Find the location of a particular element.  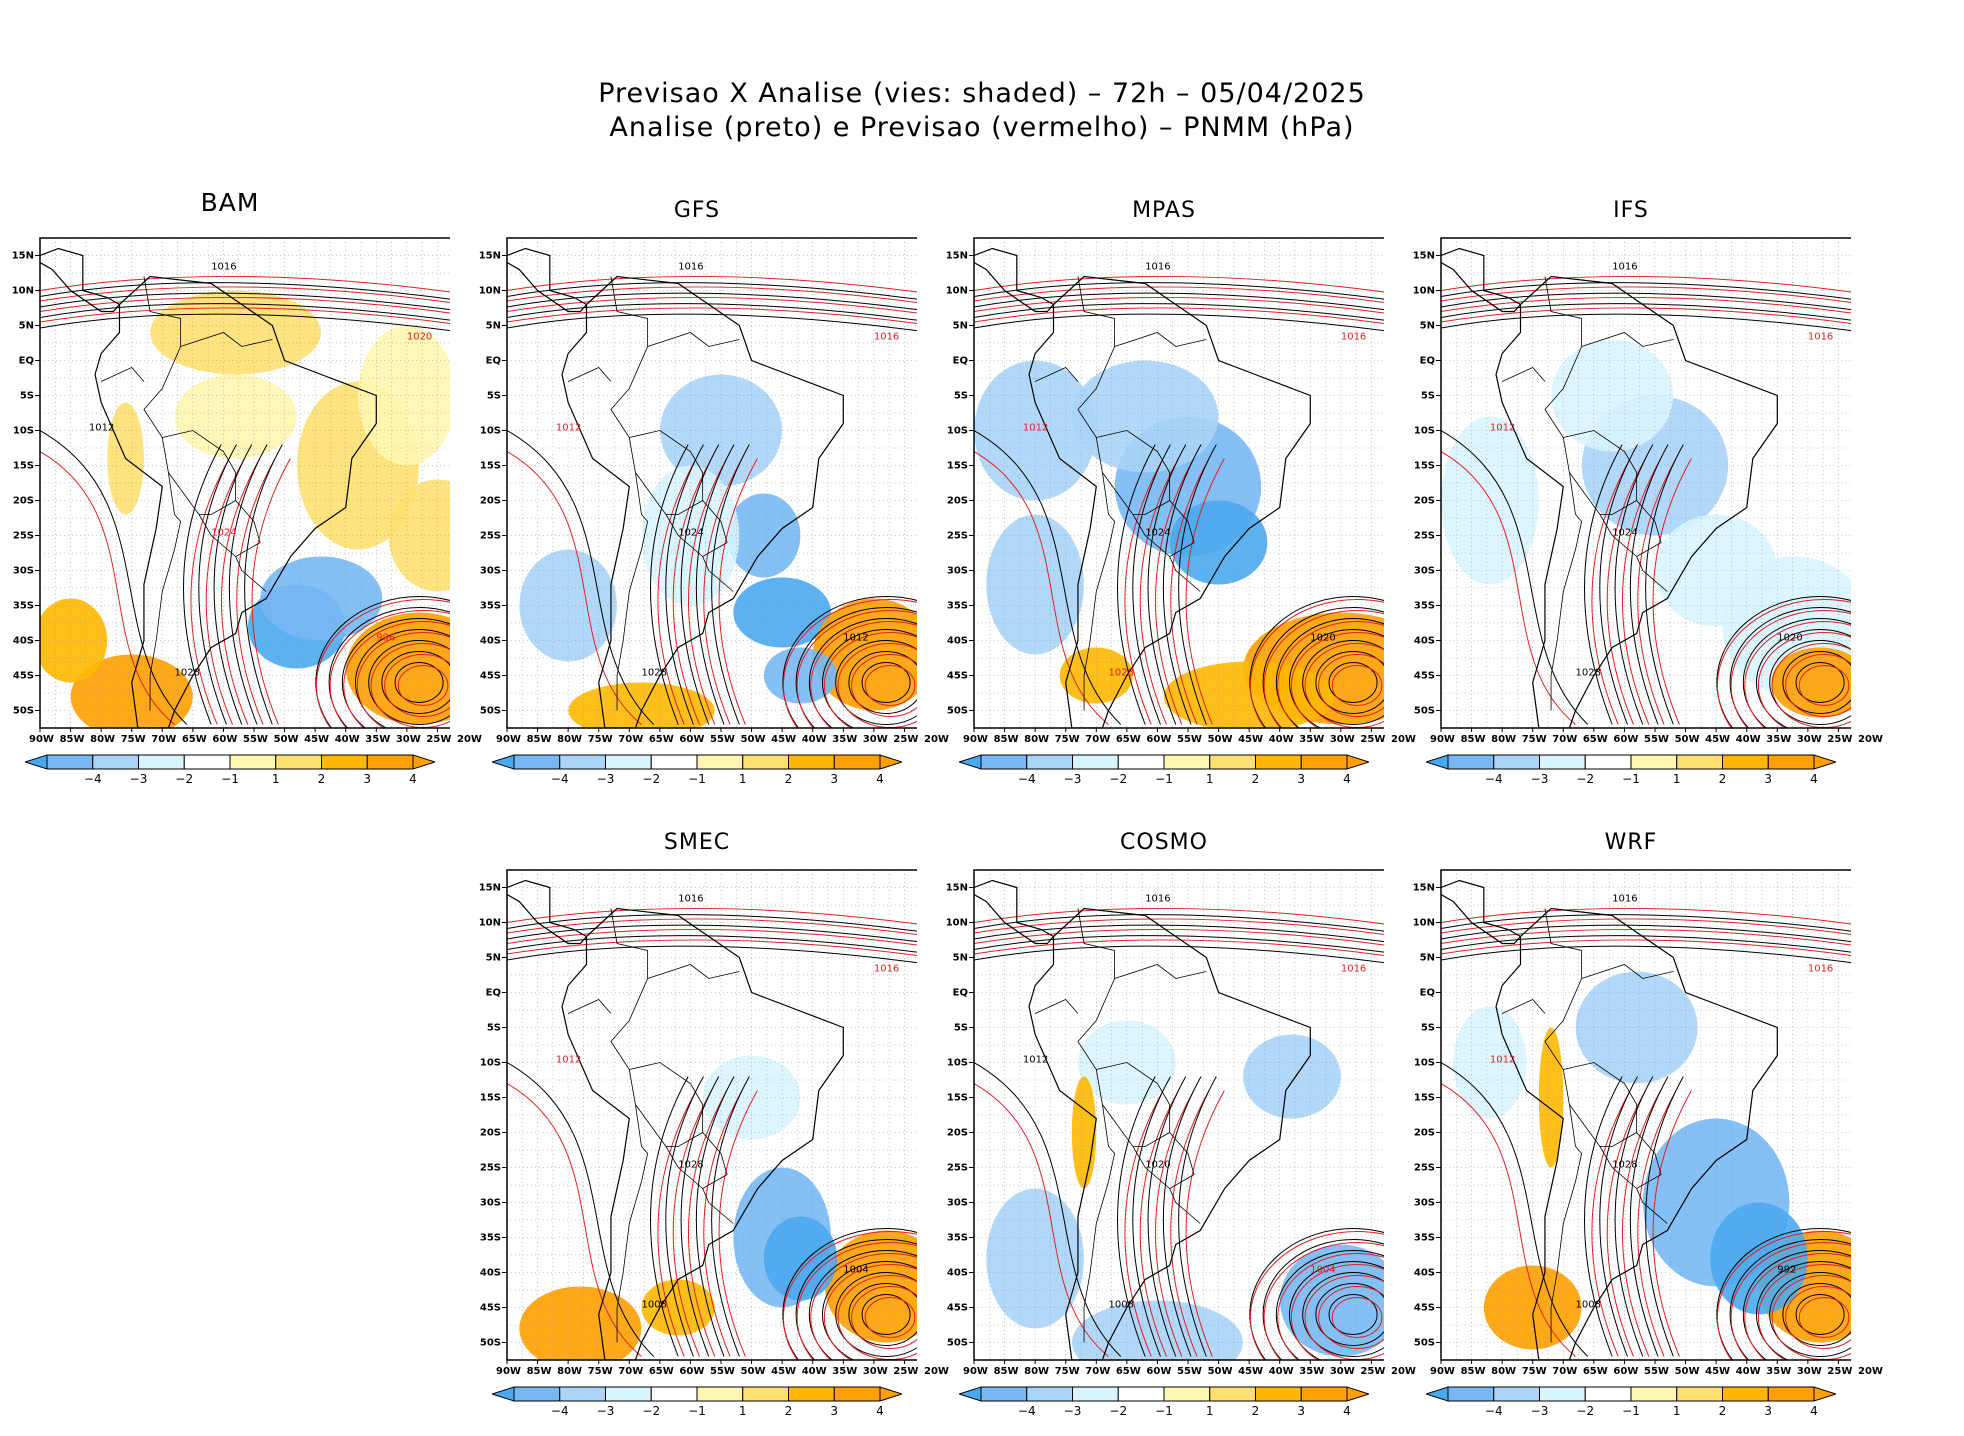

lon-label: 85W is located at coordinates (539, 1371).